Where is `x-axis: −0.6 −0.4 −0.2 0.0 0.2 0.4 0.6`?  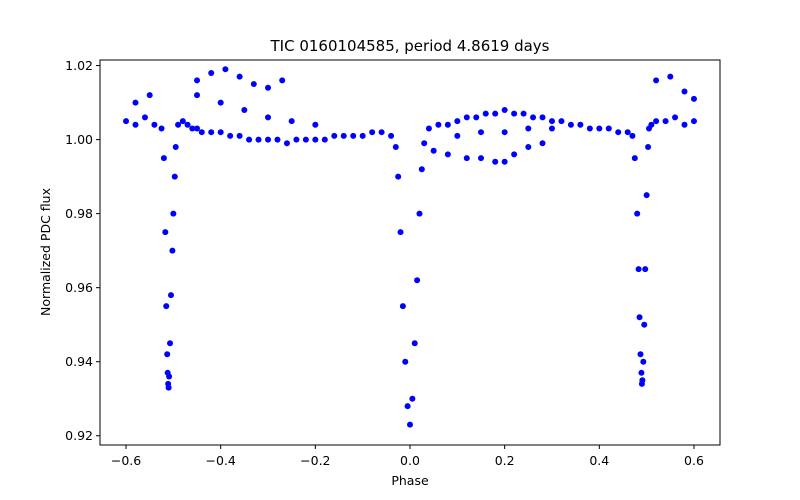
x-axis: −0.6 −0.4 −0.2 0.0 0.2 0.4 0.6 is located at coordinates (407, 456).